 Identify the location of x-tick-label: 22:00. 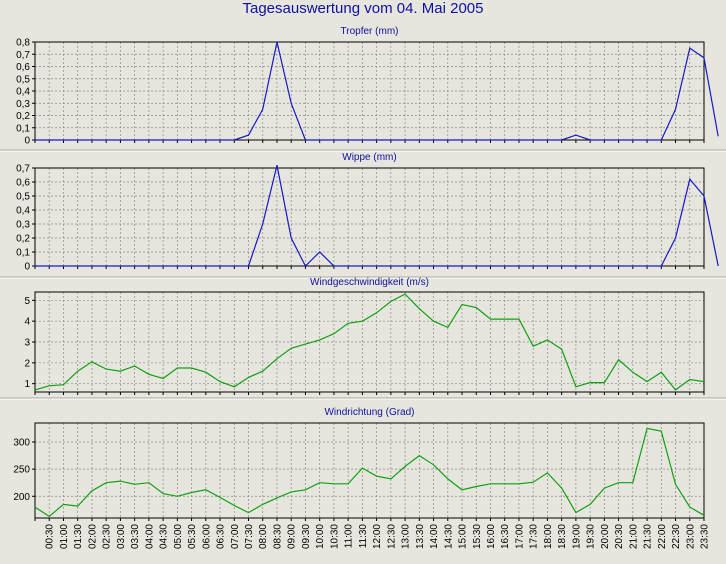
(662, 536).